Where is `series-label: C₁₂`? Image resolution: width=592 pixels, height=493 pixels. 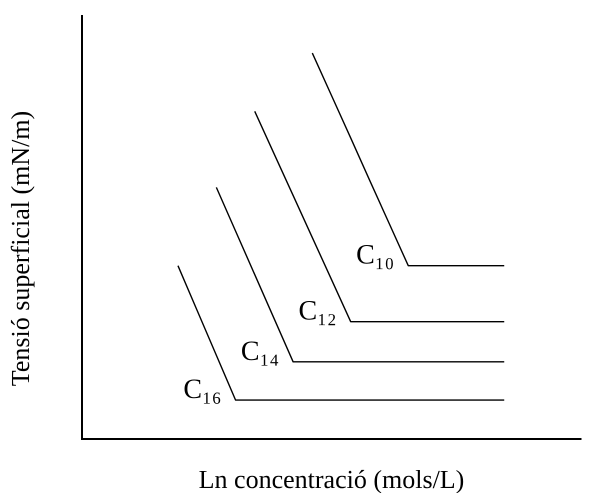
series-label: C₁₂ is located at coordinates (317, 311).